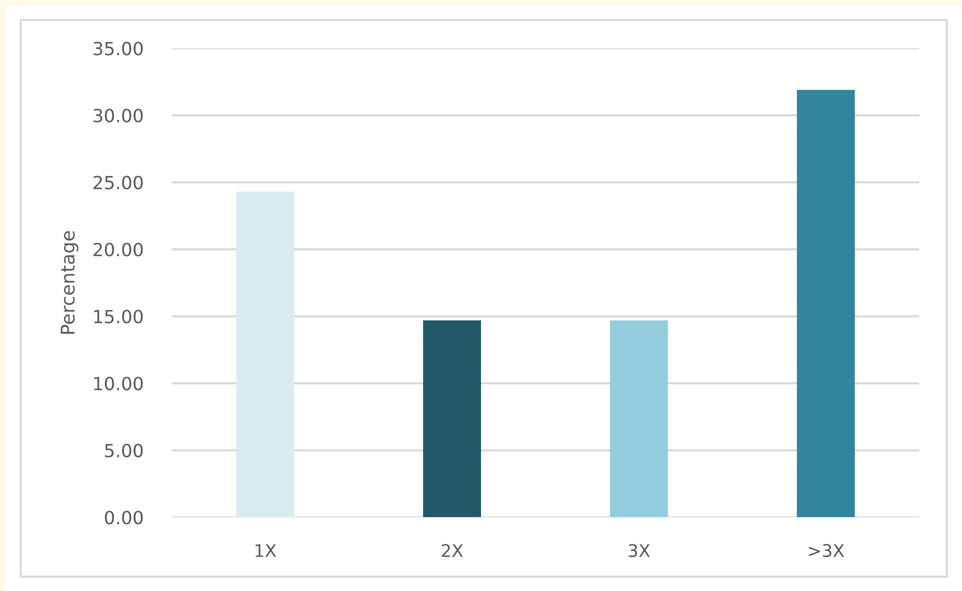 This screenshot has width=962, height=591. I want to click on y-tick-label: 35.00, so click(118, 49).